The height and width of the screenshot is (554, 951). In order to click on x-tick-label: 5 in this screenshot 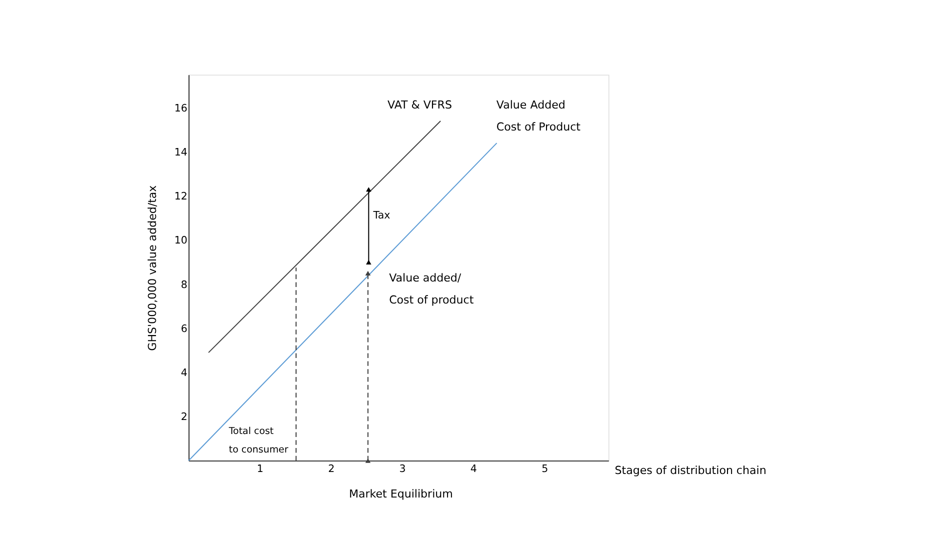, I will do `click(545, 469)`.